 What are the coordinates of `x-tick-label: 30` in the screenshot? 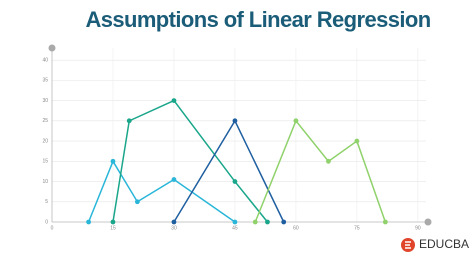 It's located at (174, 228).